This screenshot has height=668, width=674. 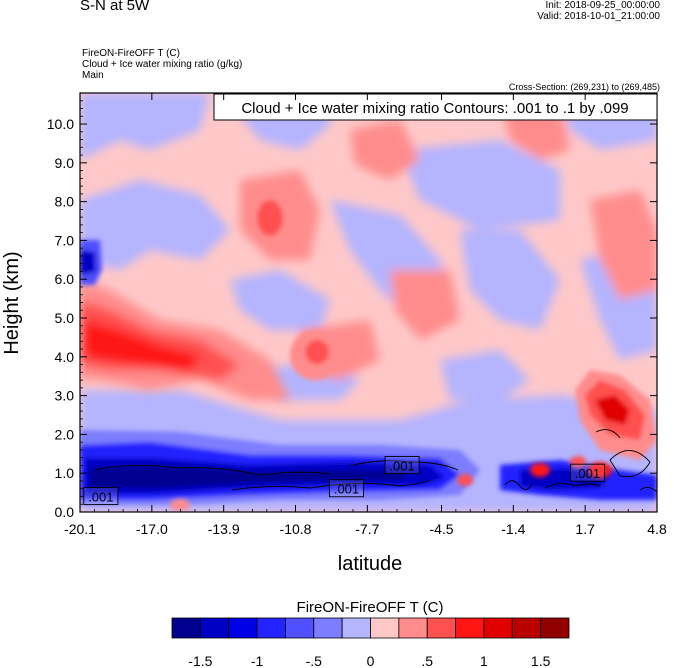 I want to click on colorbar-tick-label: -1.5, so click(x=200, y=660).